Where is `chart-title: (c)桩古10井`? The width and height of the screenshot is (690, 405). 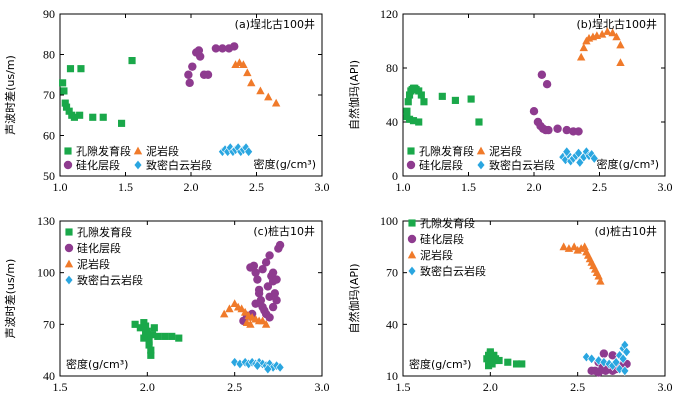
chart-title: (c)桩古10井 is located at coordinates (284, 231).